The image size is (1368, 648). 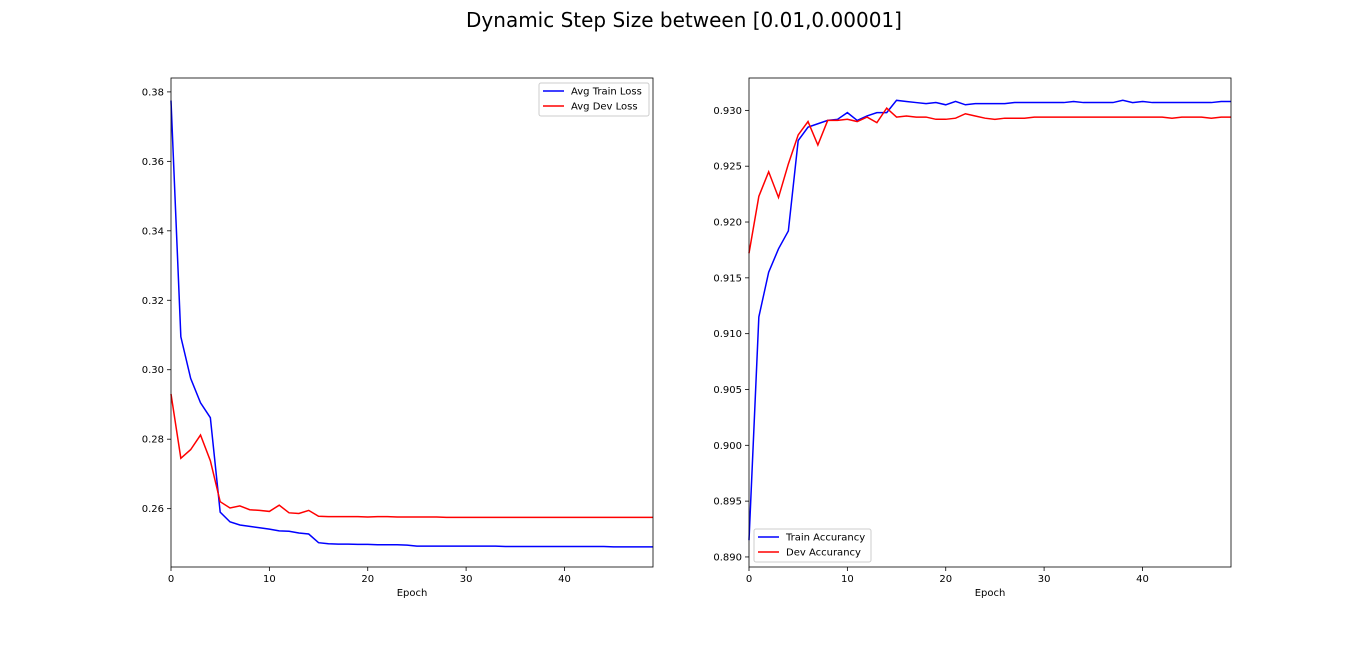 What do you see at coordinates (727, 557) in the screenshot?
I see `chart-2-y-tick-label: 0.890` at bounding box center [727, 557].